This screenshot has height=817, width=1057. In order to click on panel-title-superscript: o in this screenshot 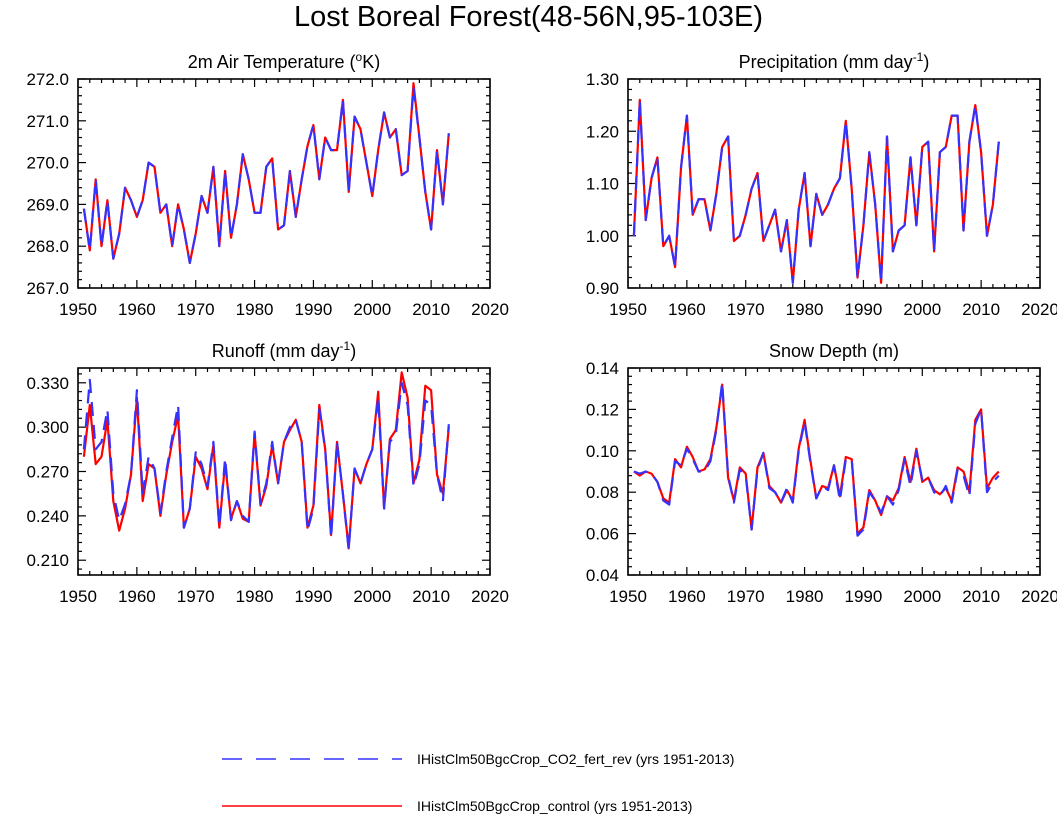, I will do `click(359, 57)`.